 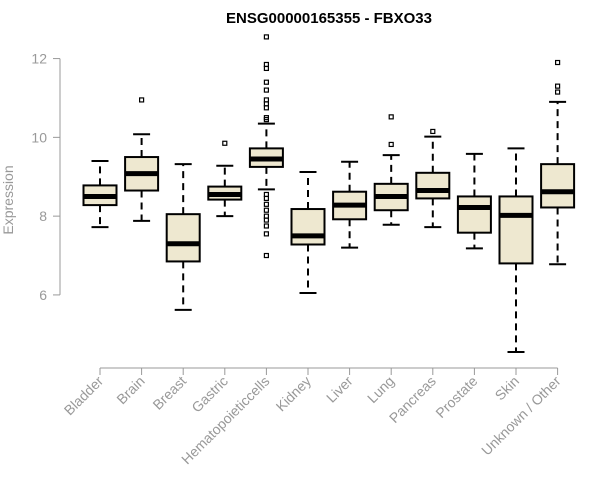 What do you see at coordinates (169, 393) in the screenshot?
I see `x-tick-label: Breast` at bounding box center [169, 393].